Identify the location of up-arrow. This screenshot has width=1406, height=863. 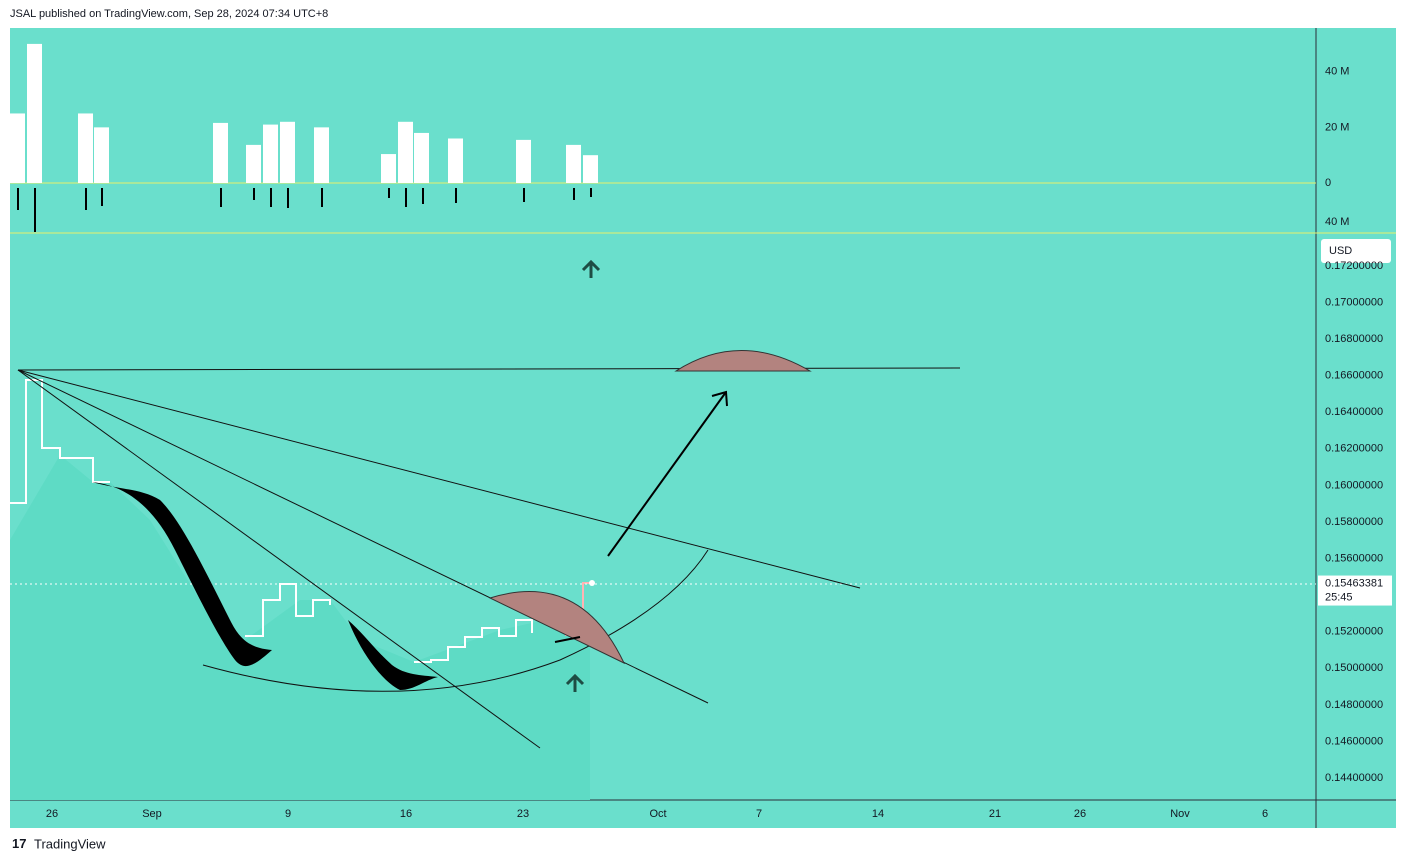
(583, 475).